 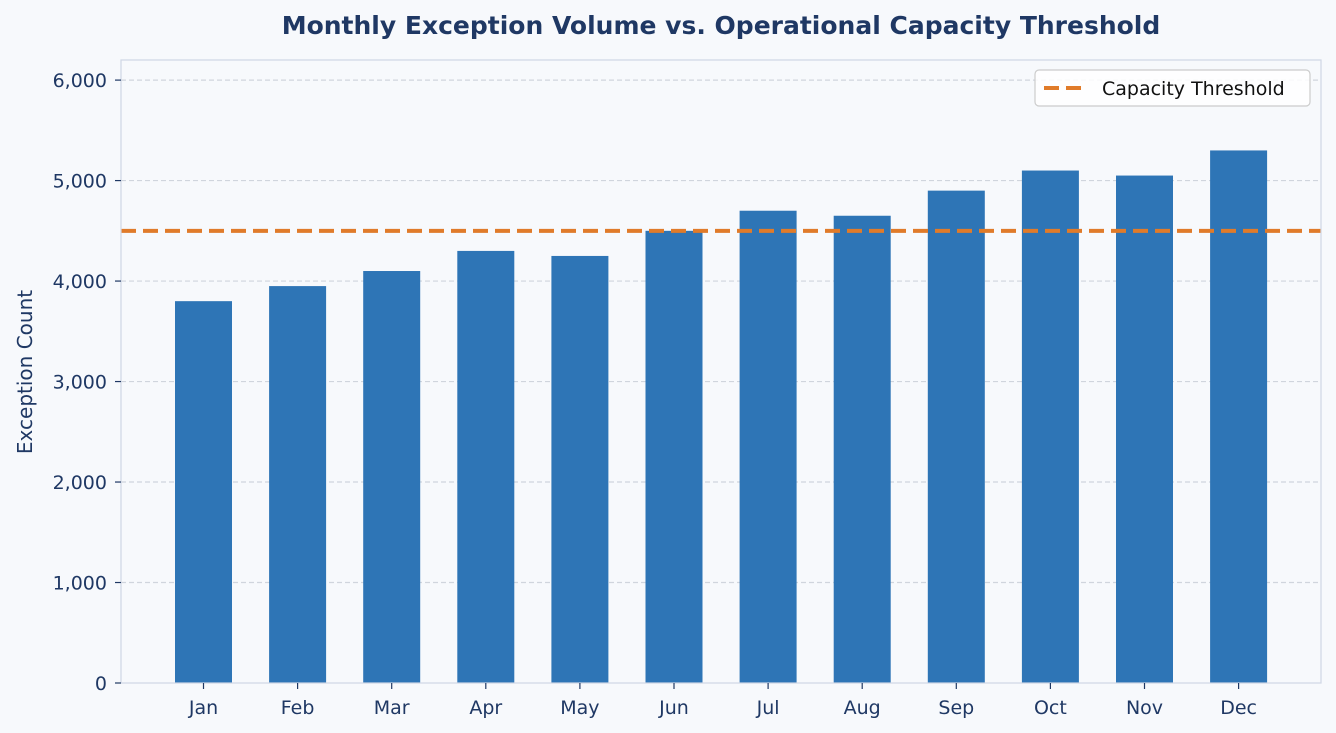 I want to click on x-tick-label: Nov, so click(x=1144, y=708).